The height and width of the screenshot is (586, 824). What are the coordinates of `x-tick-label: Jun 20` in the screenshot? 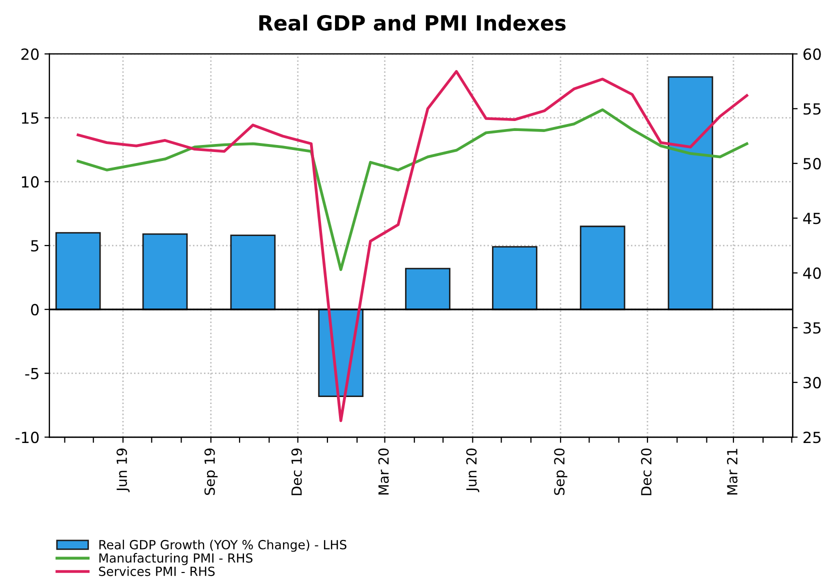 It's located at (473, 470).